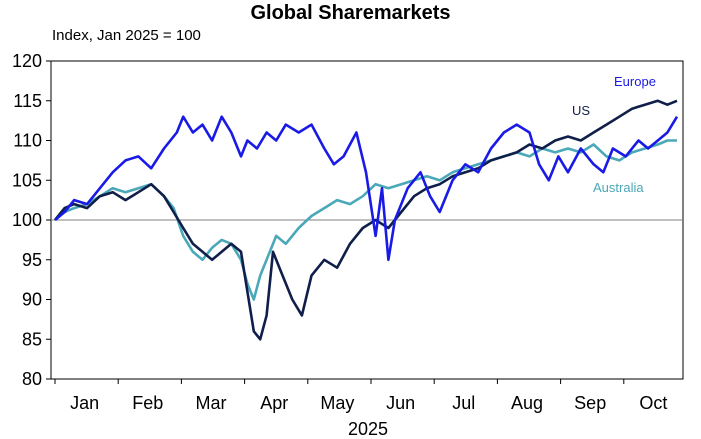 This screenshot has height=439, width=701. What do you see at coordinates (618, 187) in the screenshot?
I see `series-label-australia: Australia` at bounding box center [618, 187].